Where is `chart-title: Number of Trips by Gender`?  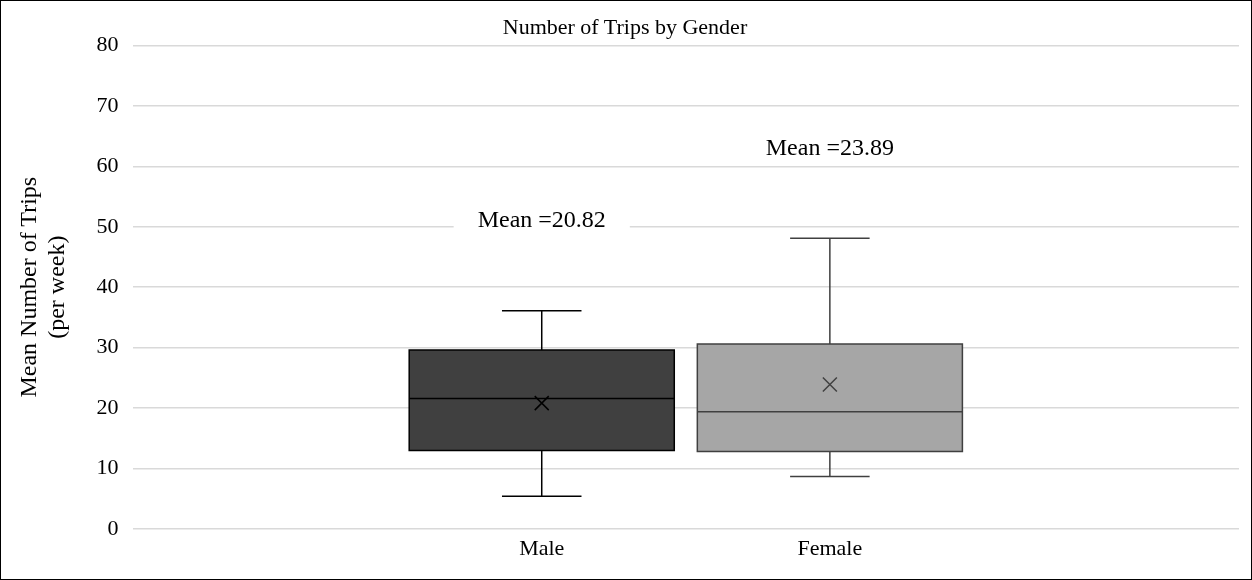
chart-title: Number of Trips by Gender is located at coordinates (625, 26).